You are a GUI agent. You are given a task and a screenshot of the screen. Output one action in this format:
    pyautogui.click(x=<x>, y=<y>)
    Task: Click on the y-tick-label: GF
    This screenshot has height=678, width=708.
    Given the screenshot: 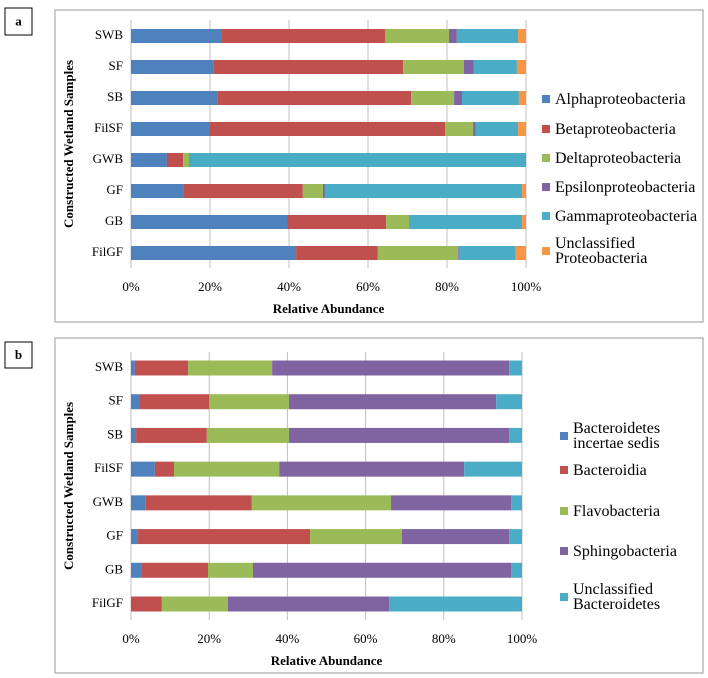 What is the action you would take?
    pyautogui.click(x=114, y=535)
    